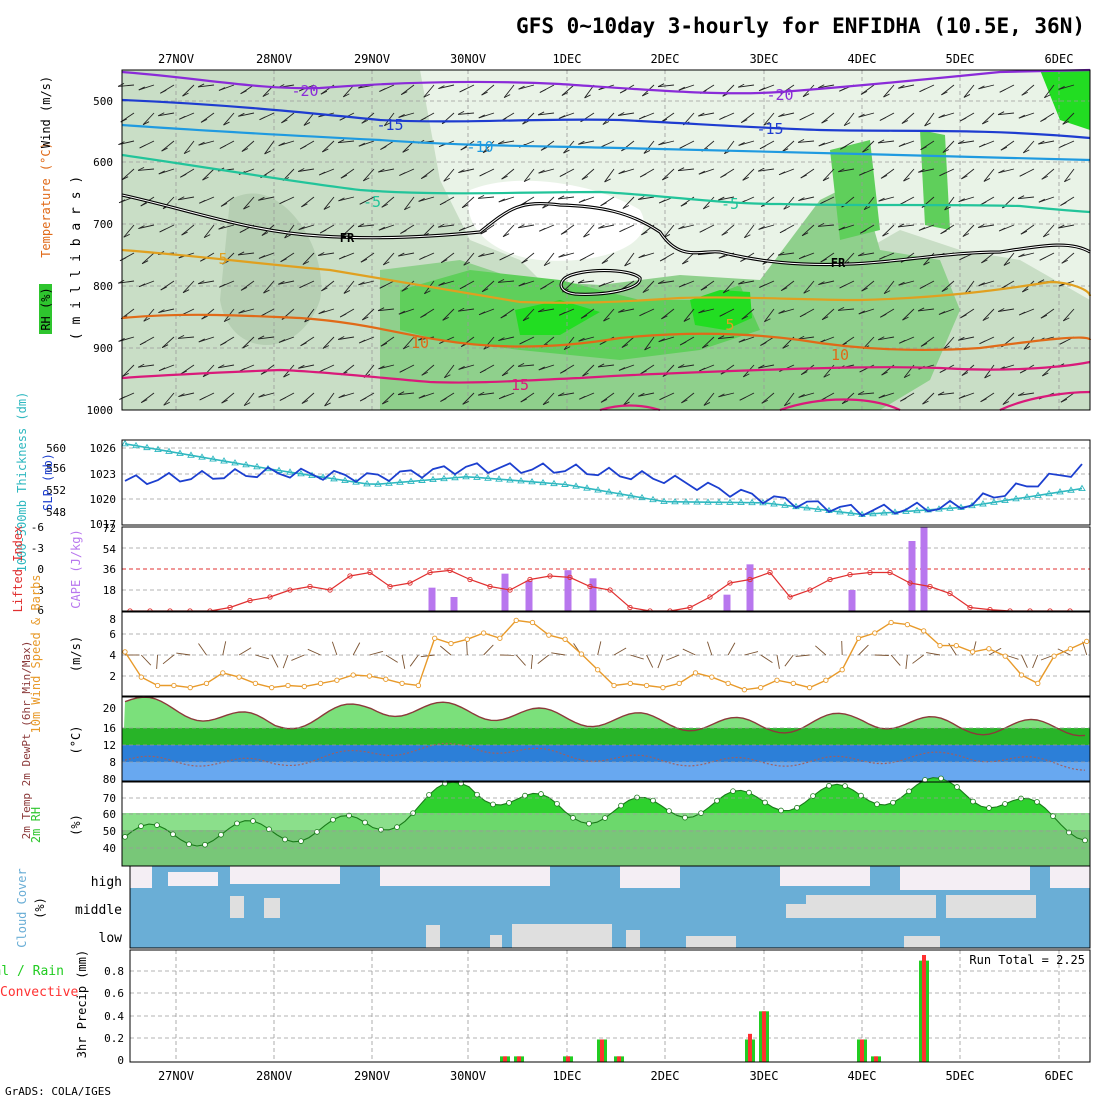 The height and width of the screenshot is (1100, 1100). What do you see at coordinates (110, 559) in the screenshot?
I see `cape-ticks: 72 54 36 18` at bounding box center [110, 559].